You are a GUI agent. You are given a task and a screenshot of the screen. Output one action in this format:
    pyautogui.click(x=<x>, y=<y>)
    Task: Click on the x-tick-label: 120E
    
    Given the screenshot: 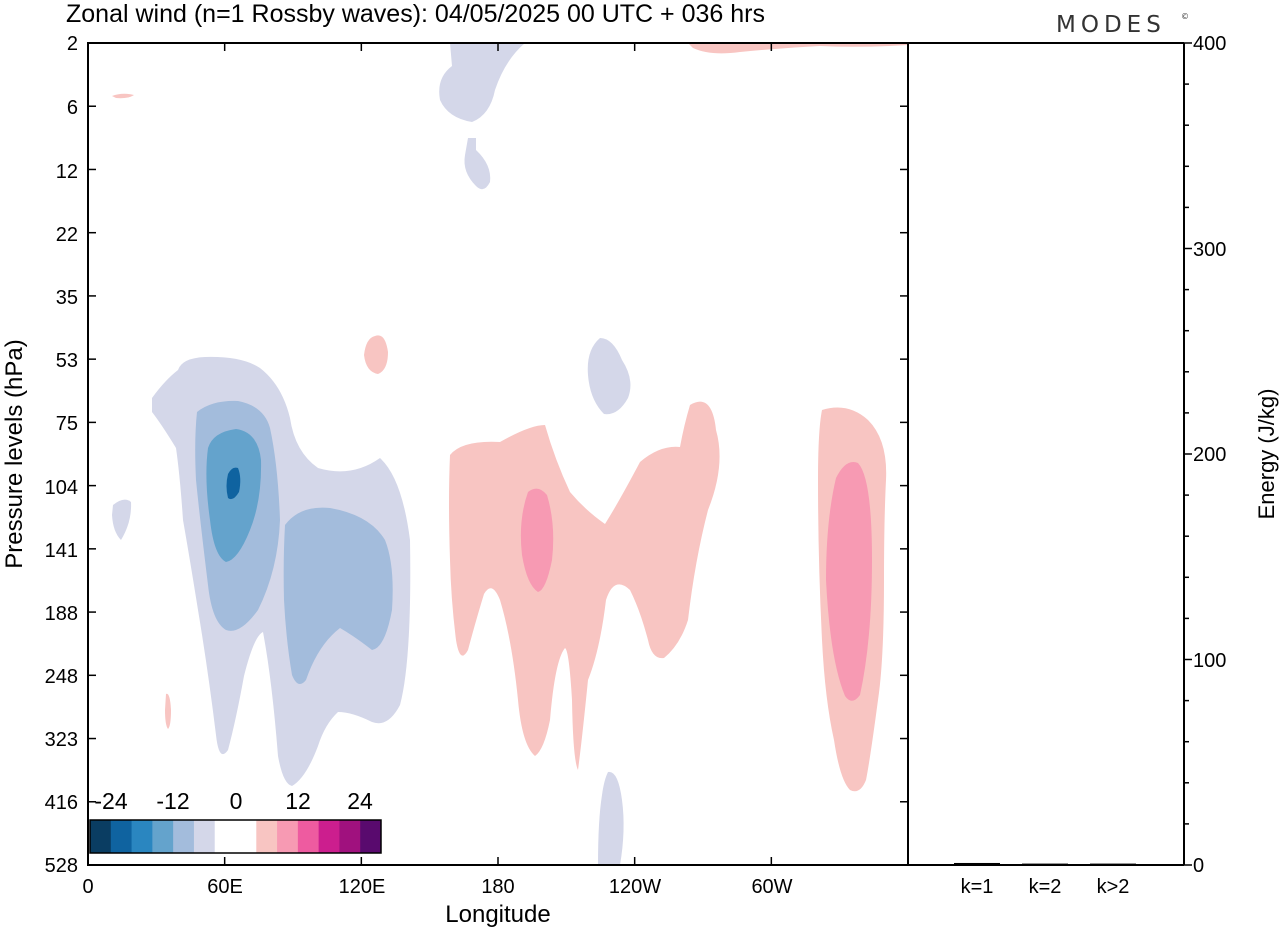 What is the action you would take?
    pyautogui.click(x=362, y=887)
    